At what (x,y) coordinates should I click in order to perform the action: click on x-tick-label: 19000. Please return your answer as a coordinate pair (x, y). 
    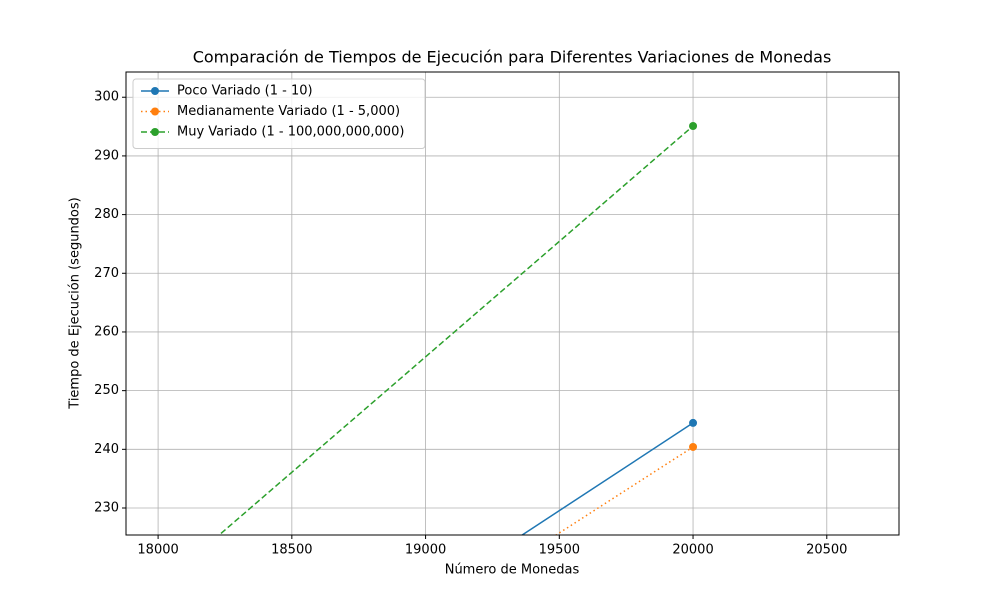
    Looking at the image, I should click on (425, 550).